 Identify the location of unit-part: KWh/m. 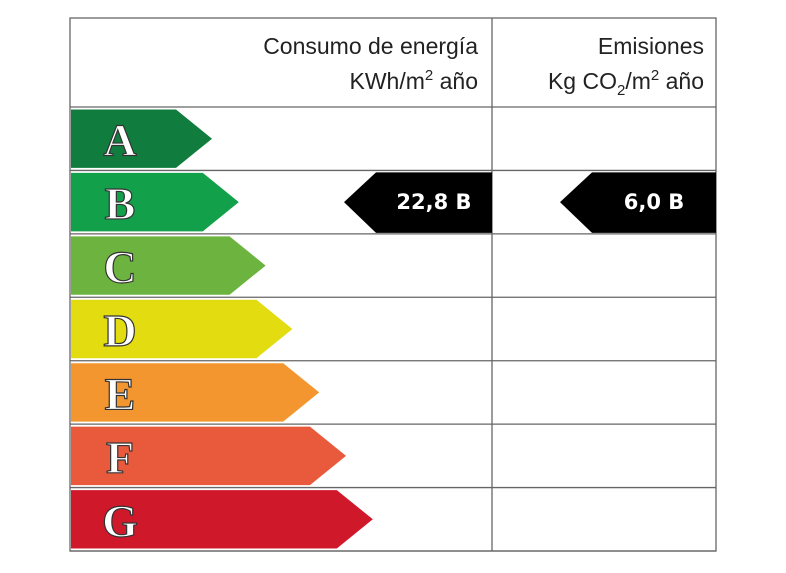
(387, 81).